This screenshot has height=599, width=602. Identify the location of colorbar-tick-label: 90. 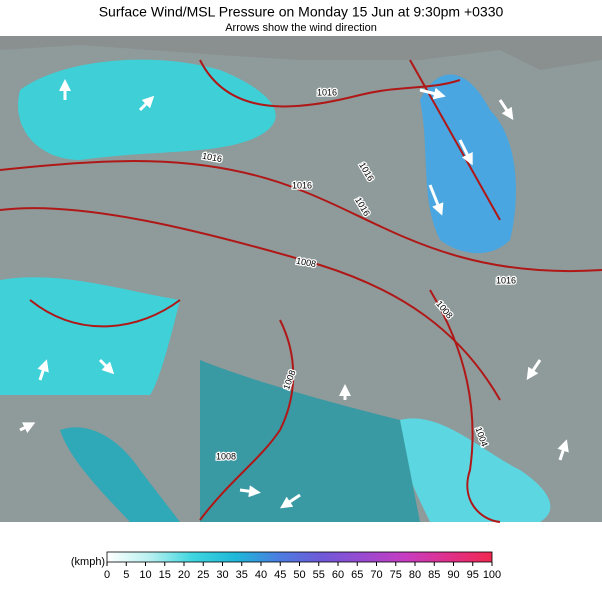
(453, 575).